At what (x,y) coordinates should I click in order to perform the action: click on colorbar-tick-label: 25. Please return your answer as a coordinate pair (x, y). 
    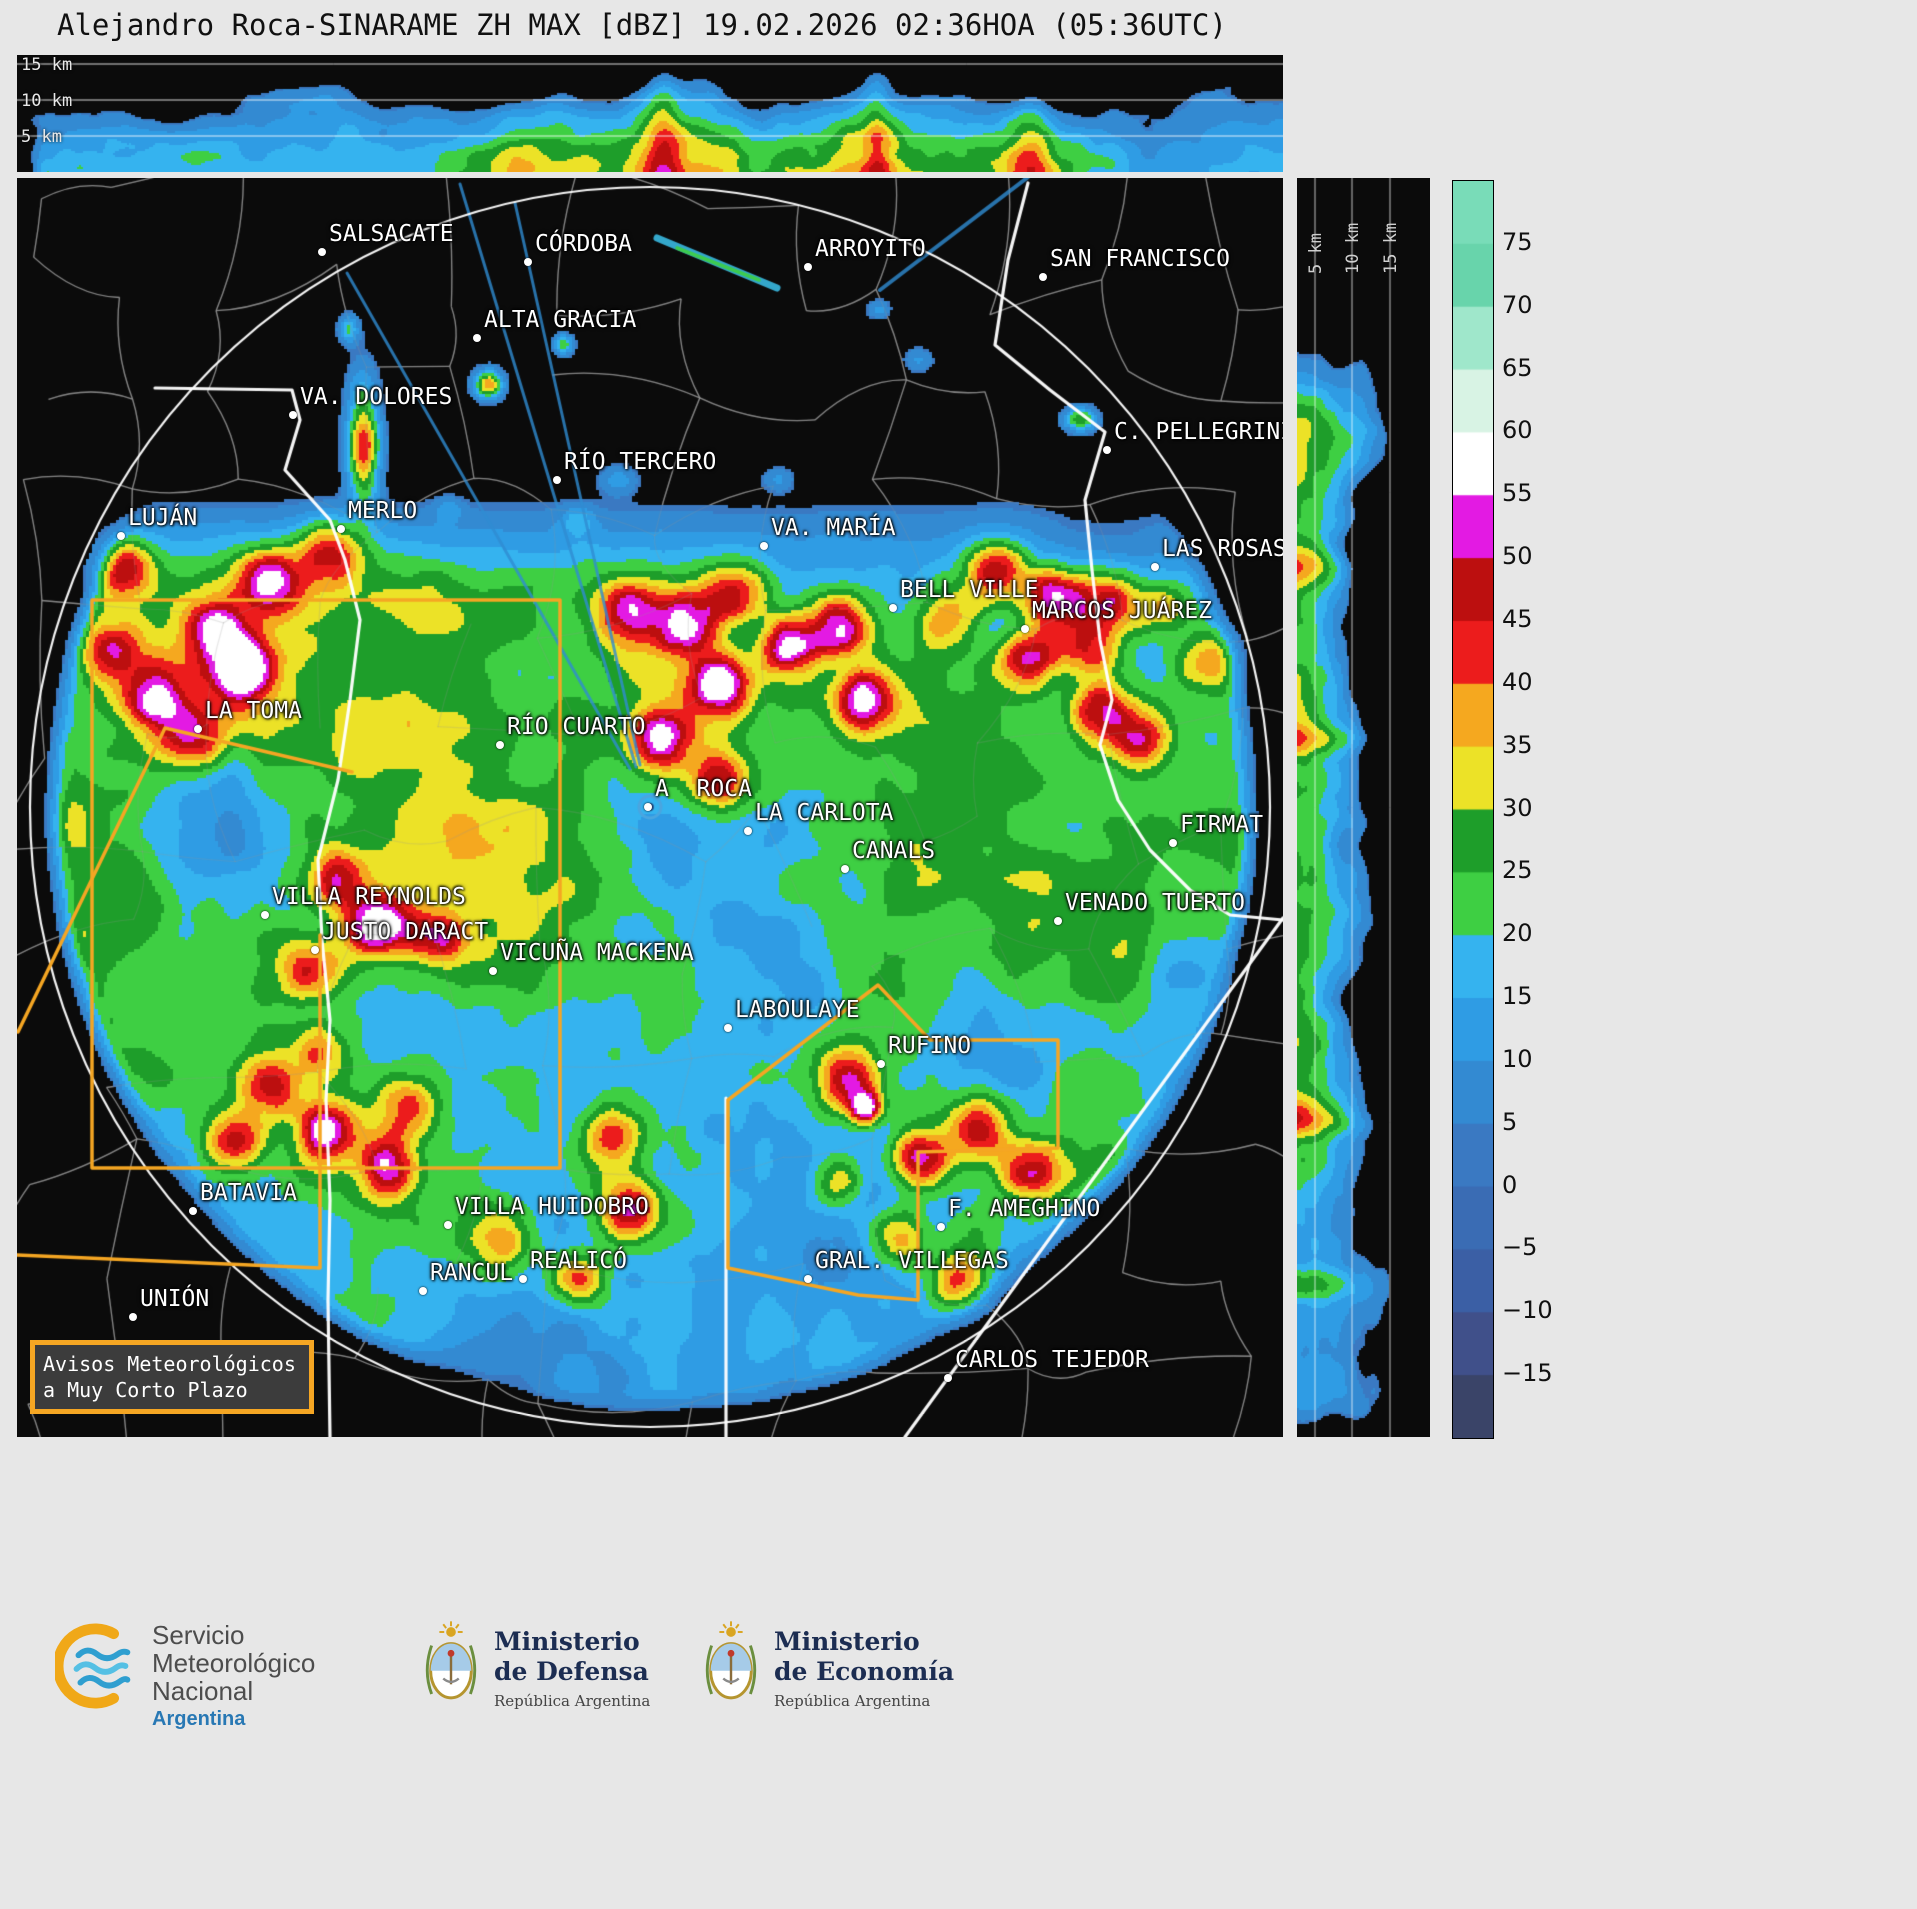
    Looking at the image, I should click on (1517, 870).